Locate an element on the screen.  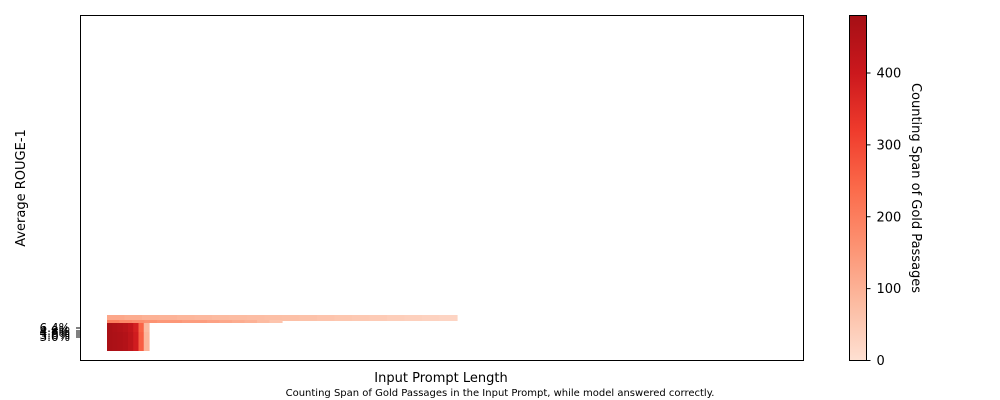
y-tick-label: 3.6% is located at coordinates (55, 335).